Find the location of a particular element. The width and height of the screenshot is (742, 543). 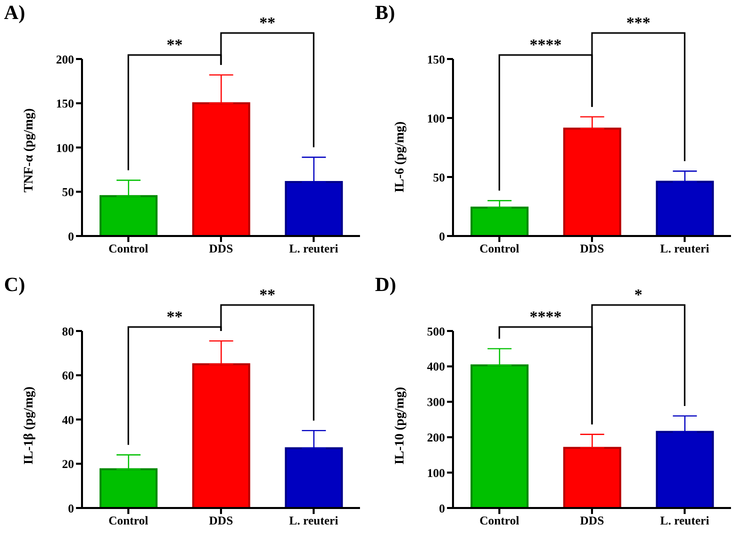

y-tick-label: 300 is located at coordinates (436, 401).